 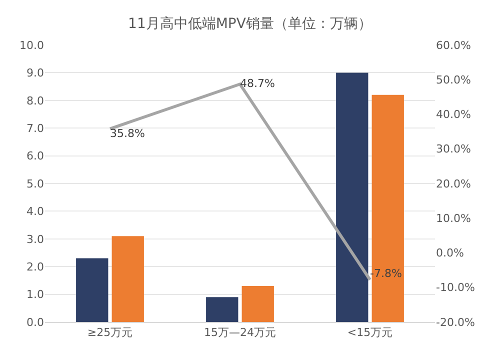 I want to click on y-tick-label: 6.0, so click(x=35, y=156).